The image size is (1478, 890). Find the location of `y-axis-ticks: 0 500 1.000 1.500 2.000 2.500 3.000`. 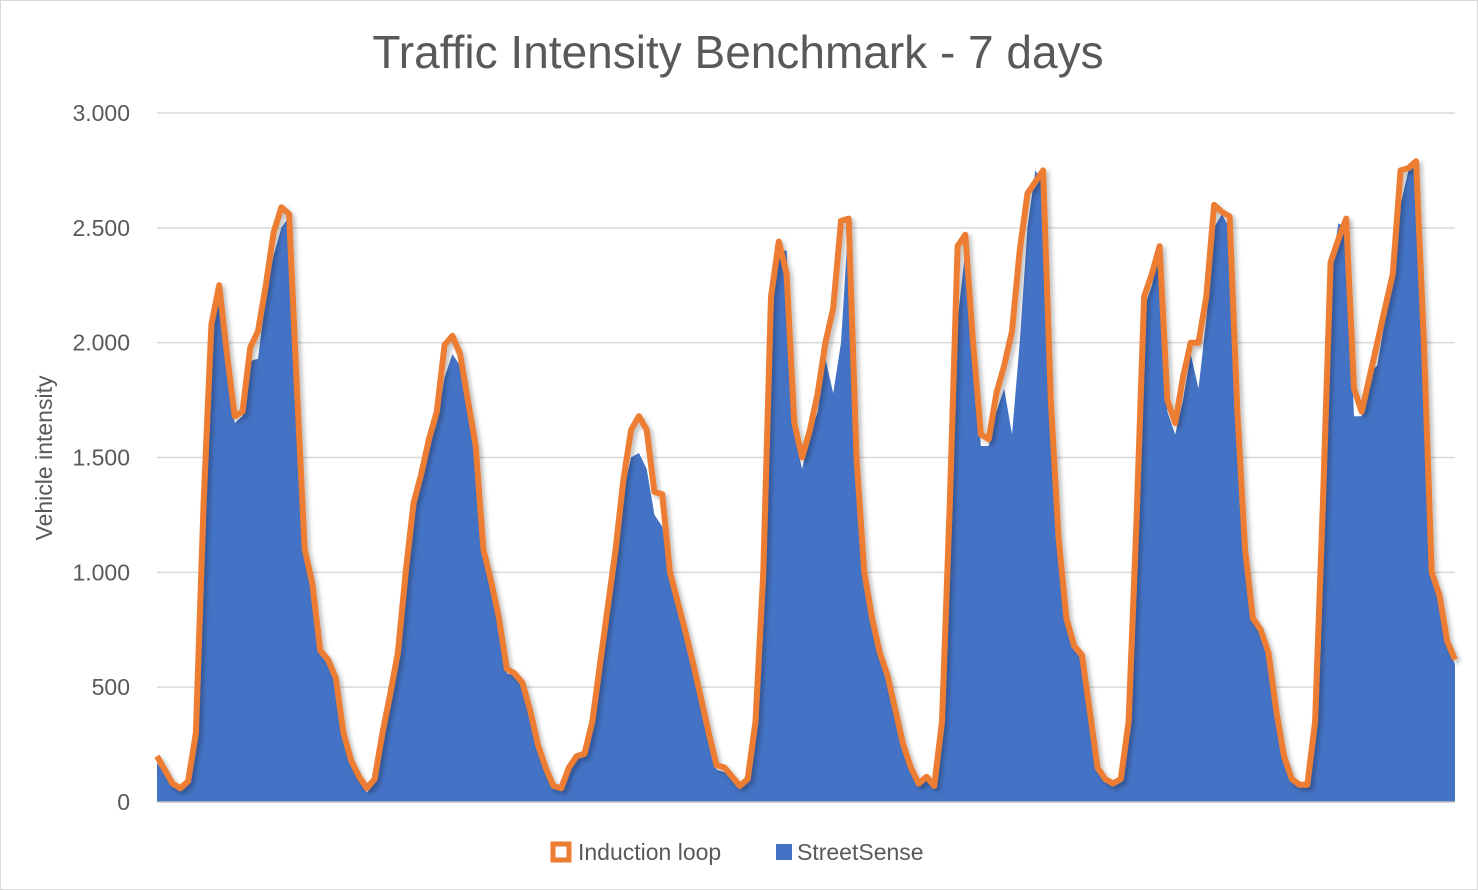

y-axis-ticks: 0 500 1.000 1.500 2.000 2.500 3.000 is located at coordinates (101, 457).